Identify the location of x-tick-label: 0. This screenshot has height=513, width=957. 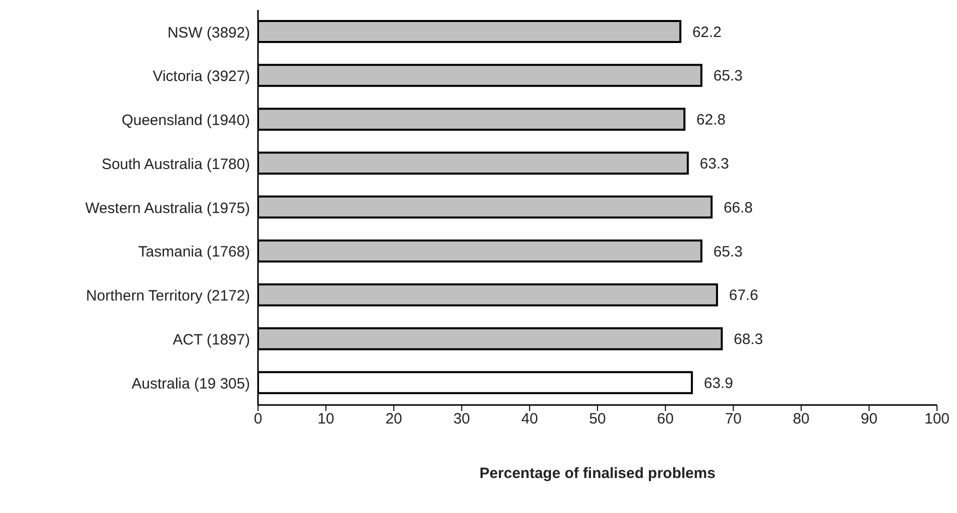
(258, 419).